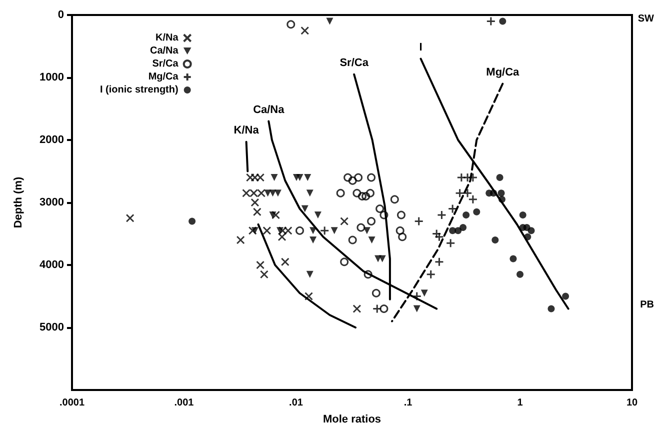 Image resolution: width=658 pixels, height=430 pixels. Describe the element at coordinates (408, 403) in the screenshot. I see `x-tick-label: .1` at that location.